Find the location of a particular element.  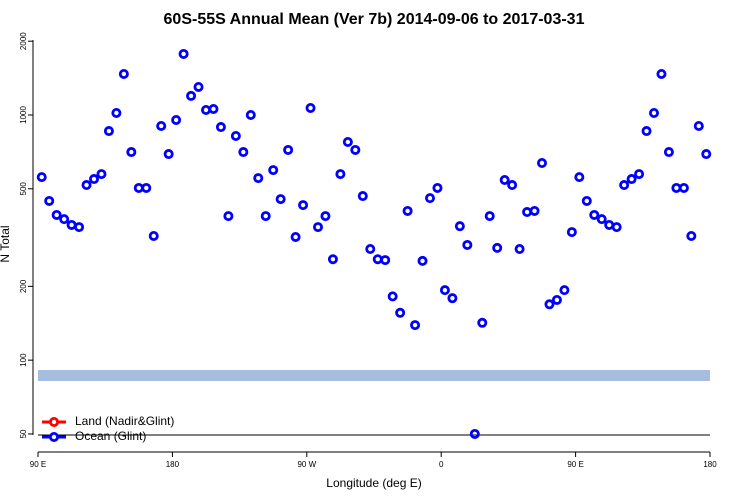

x-axis-label: Longitude (deg E) is located at coordinates (373, 483).